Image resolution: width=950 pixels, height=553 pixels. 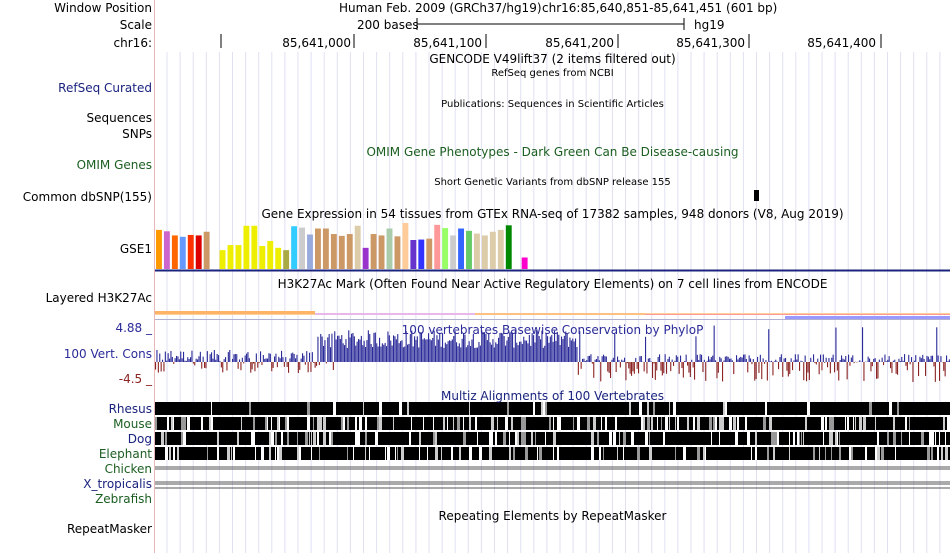 I want to click on species-label-elephant: Elephant, so click(x=125, y=454).